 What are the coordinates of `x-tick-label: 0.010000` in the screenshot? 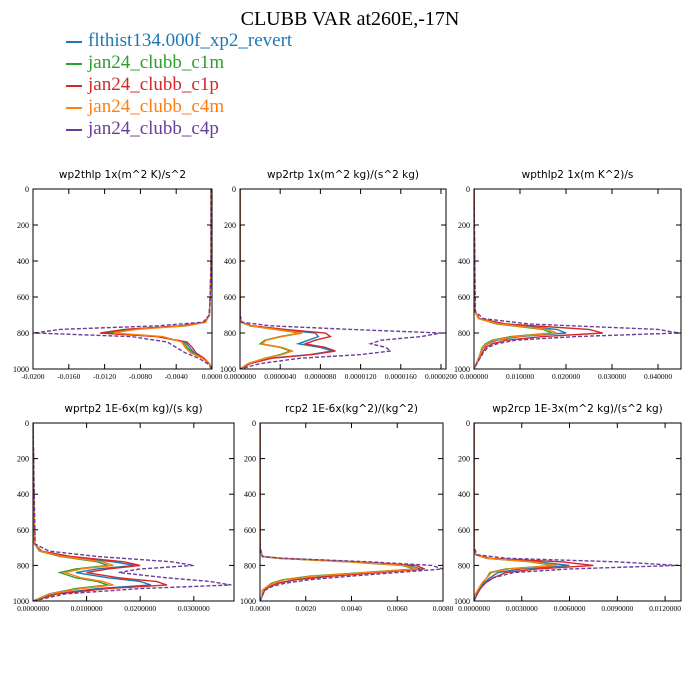 It's located at (520, 376).